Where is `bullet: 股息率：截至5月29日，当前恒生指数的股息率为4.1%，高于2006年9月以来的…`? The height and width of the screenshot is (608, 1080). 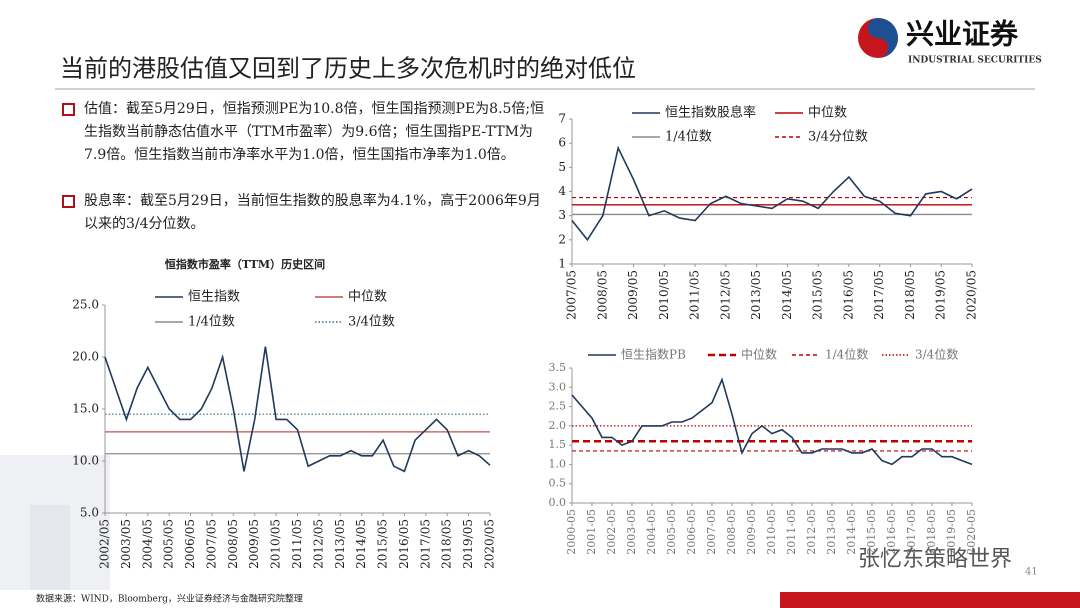 bullet: 股息率：截至5月29日，当前恒生指数的股息率为4.1%，高于2006年9月以来的… is located at coordinates (308, 213).